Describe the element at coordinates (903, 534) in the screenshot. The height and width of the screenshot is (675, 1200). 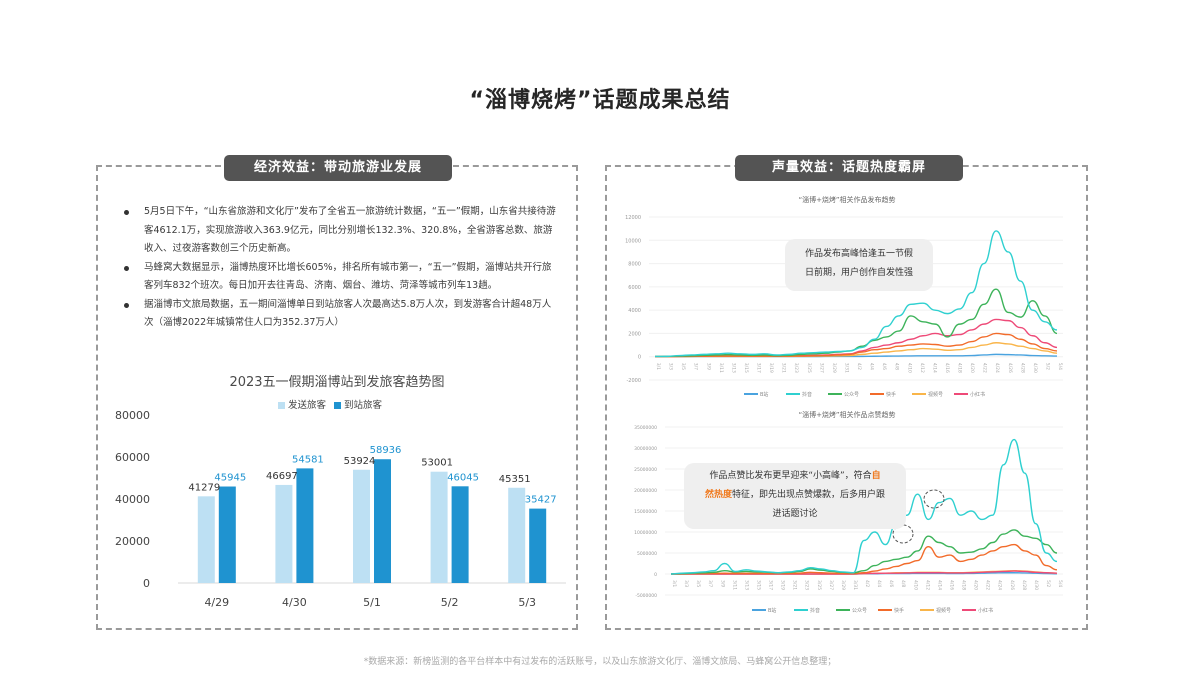
I see `highlight-circle-icon` at that location.